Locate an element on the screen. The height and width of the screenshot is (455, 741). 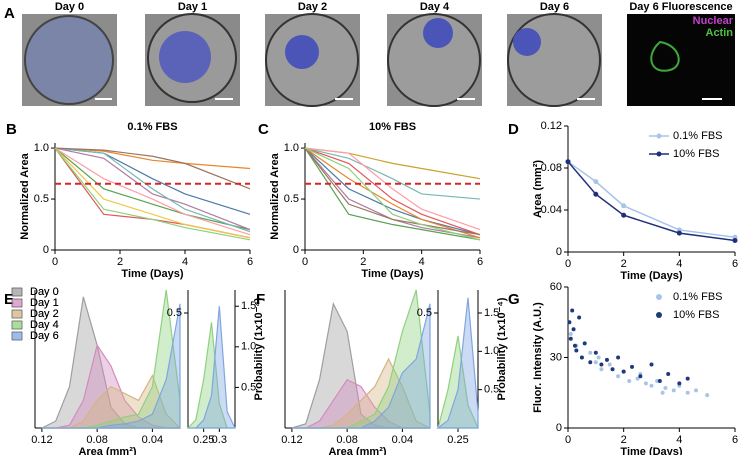
panel-letter: D is located at coordinates (513, 129).